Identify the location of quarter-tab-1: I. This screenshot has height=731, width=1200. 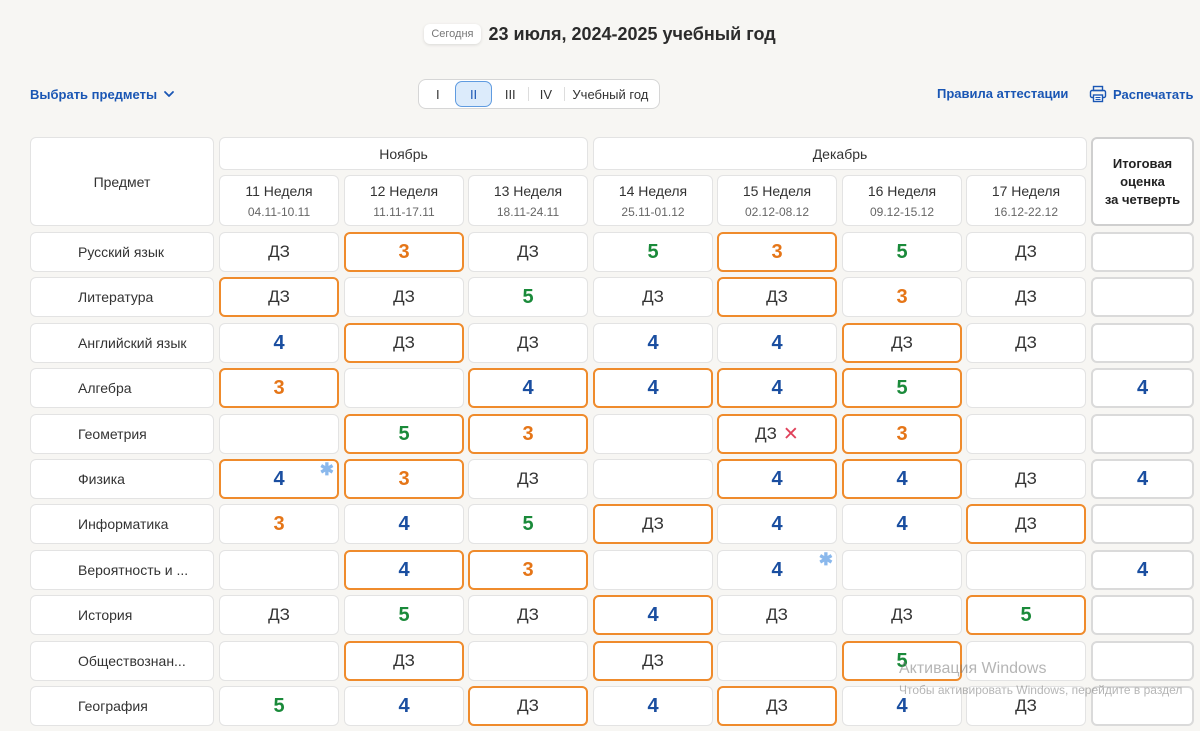
(438, 94).